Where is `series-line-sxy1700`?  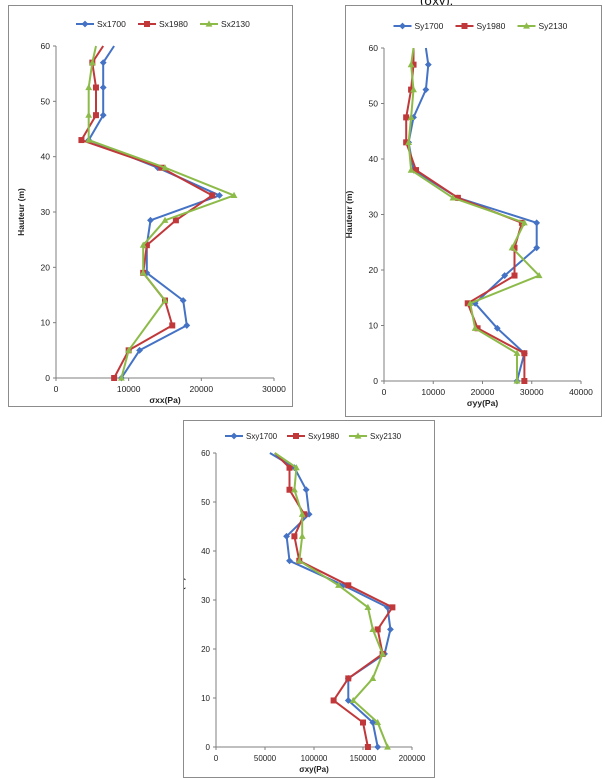 series-line-sxy1700 is located at coordinates (330, 600).